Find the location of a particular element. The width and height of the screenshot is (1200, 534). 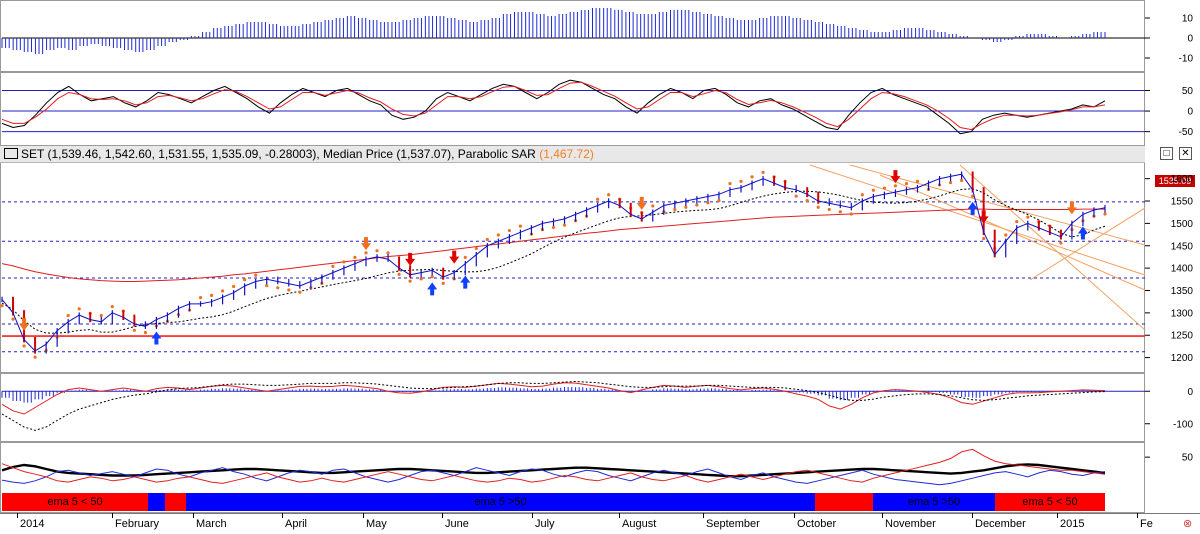

macd-panel is located at coordinates (572, 407).